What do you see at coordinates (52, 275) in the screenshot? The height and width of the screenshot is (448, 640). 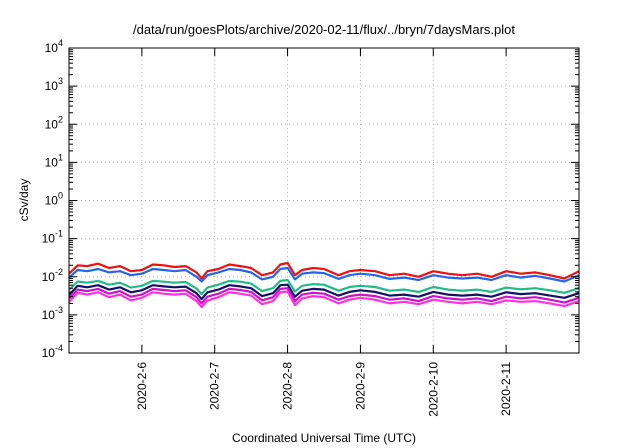 I see `y-tick-label: 10⁻²` at bounding box center [52, 275].